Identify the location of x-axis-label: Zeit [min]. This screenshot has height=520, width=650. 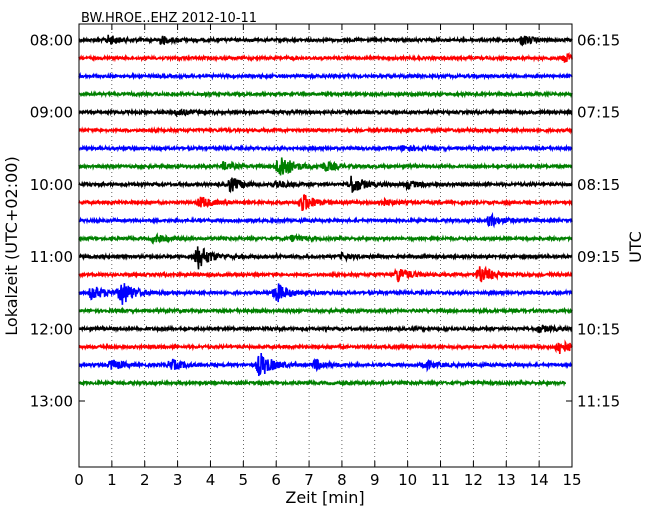
(324, 497).